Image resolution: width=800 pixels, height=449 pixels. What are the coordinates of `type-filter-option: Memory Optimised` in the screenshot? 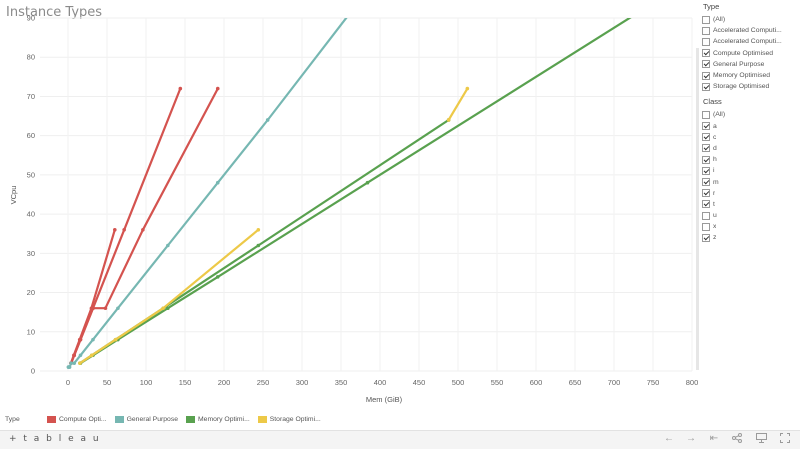 It's located at (750, 75).